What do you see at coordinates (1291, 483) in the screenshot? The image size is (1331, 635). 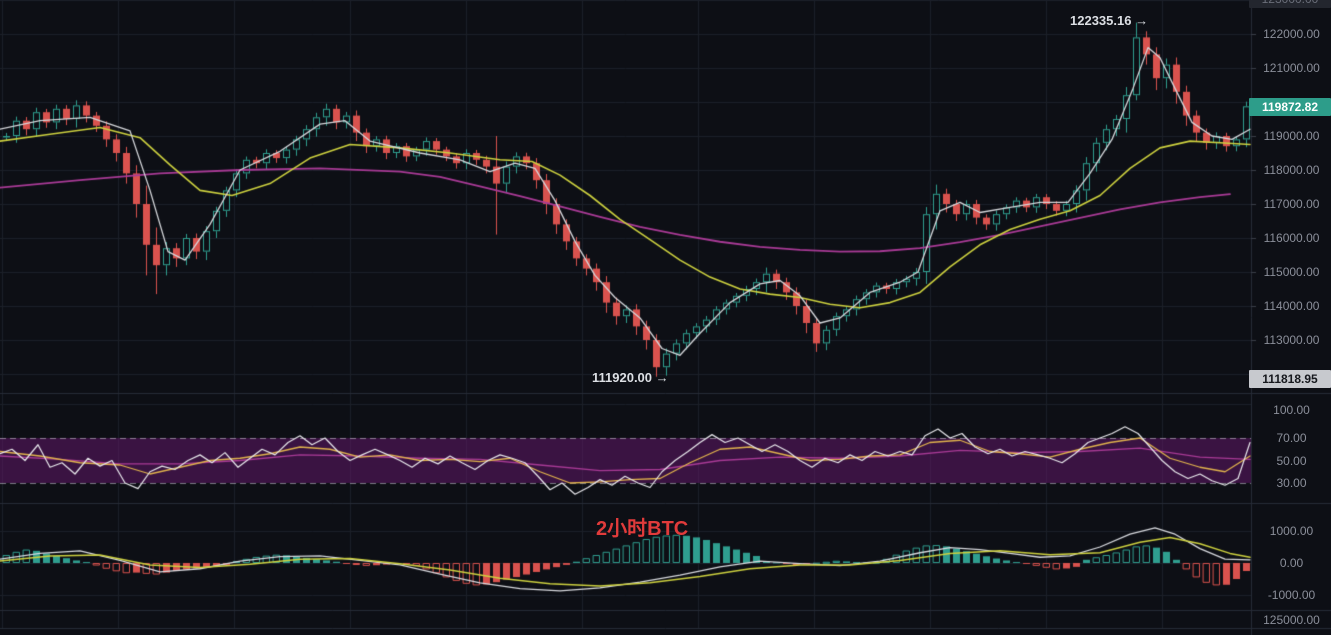 I see `rsi-axis-label: 30.00` at bounding box center [1291, 483].